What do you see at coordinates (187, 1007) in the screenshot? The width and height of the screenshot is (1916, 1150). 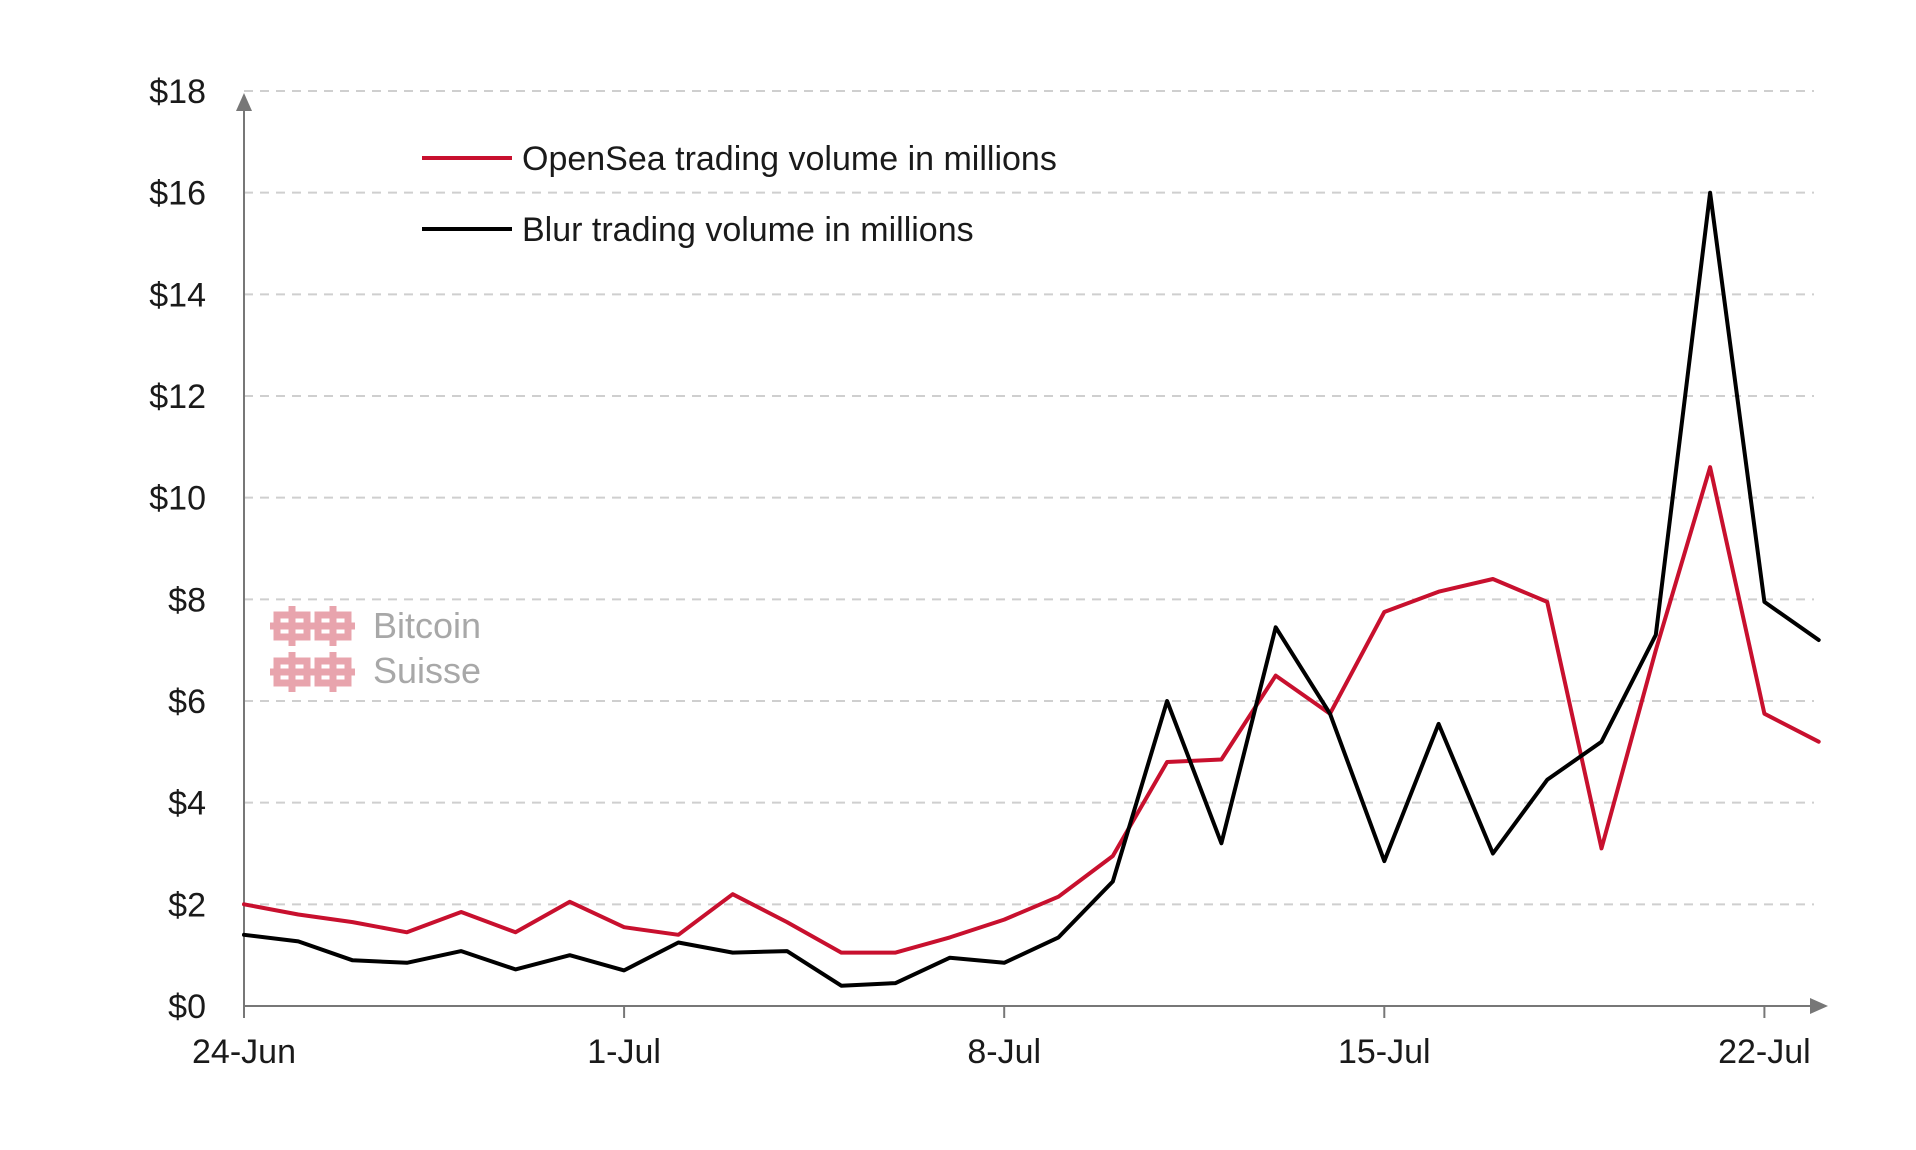 I see `y-tick-label: $0` at bounding box center [187, 1007].